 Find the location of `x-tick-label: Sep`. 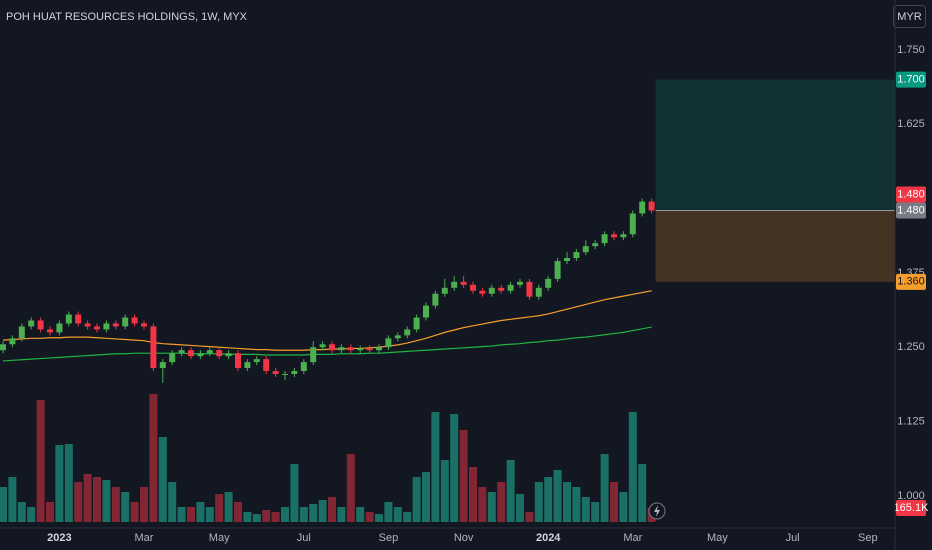

x-tick-label: Sep is located at coordinates (389, 538).